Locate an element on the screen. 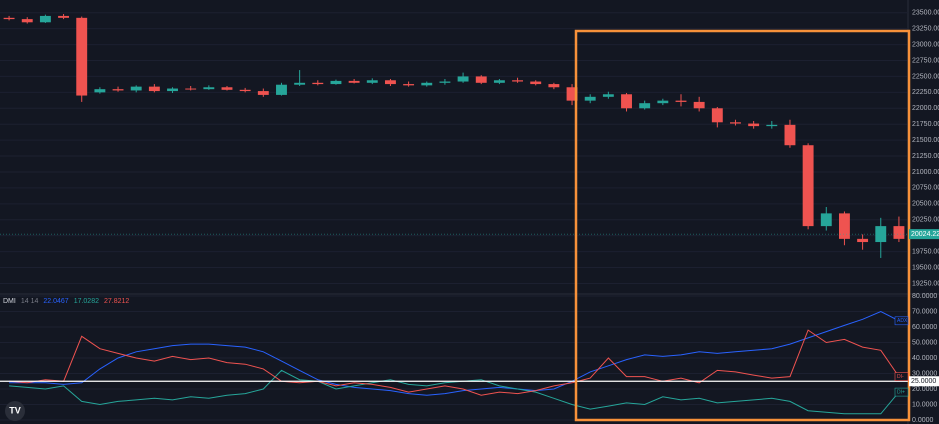 Image resolution: width=939 pixels, height=424 pixels. y-tick-label: 30.0000 is located at coordinates (924, 373).